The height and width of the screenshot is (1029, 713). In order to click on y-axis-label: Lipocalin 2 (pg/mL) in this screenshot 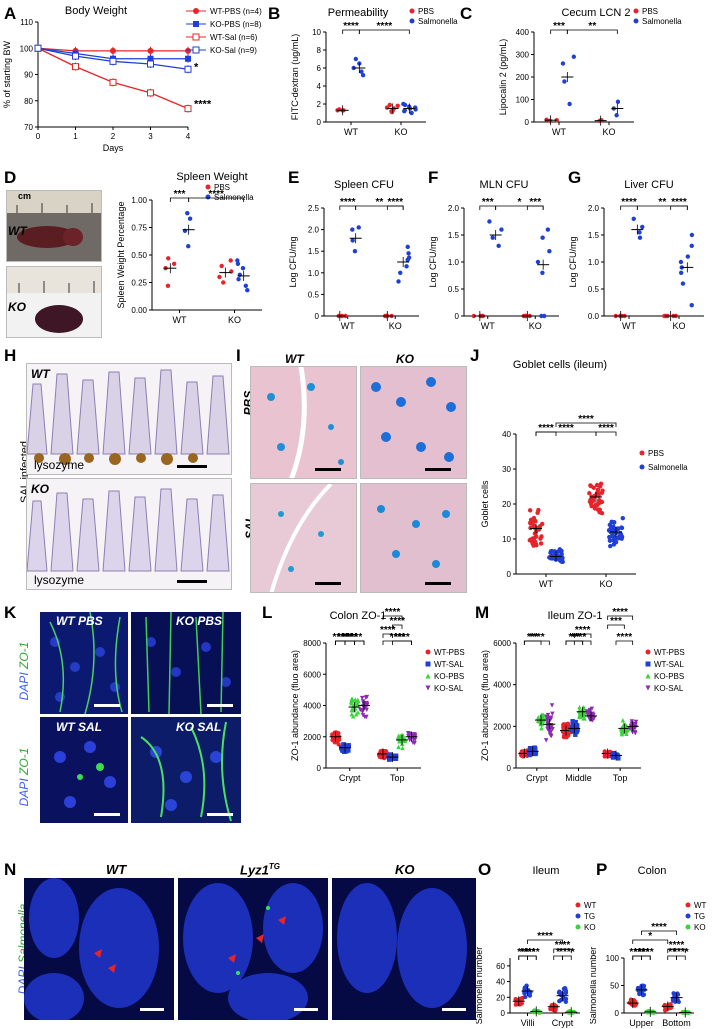, I will do `click(503, 77)`.